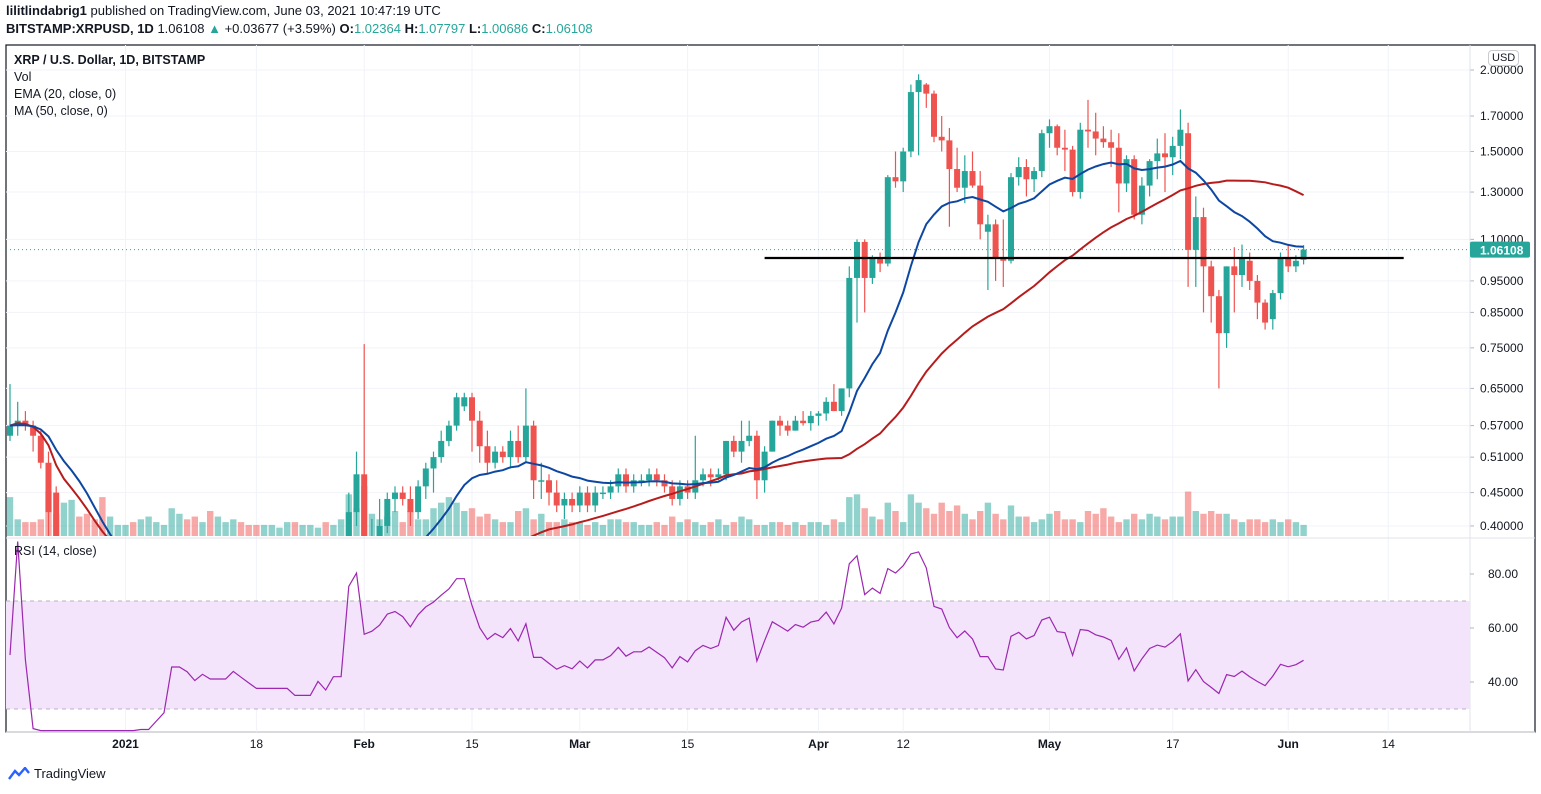 The height and width of the screenshot is (794, 1541). I want to click on currency-badge: USD, so click(1504, 58).